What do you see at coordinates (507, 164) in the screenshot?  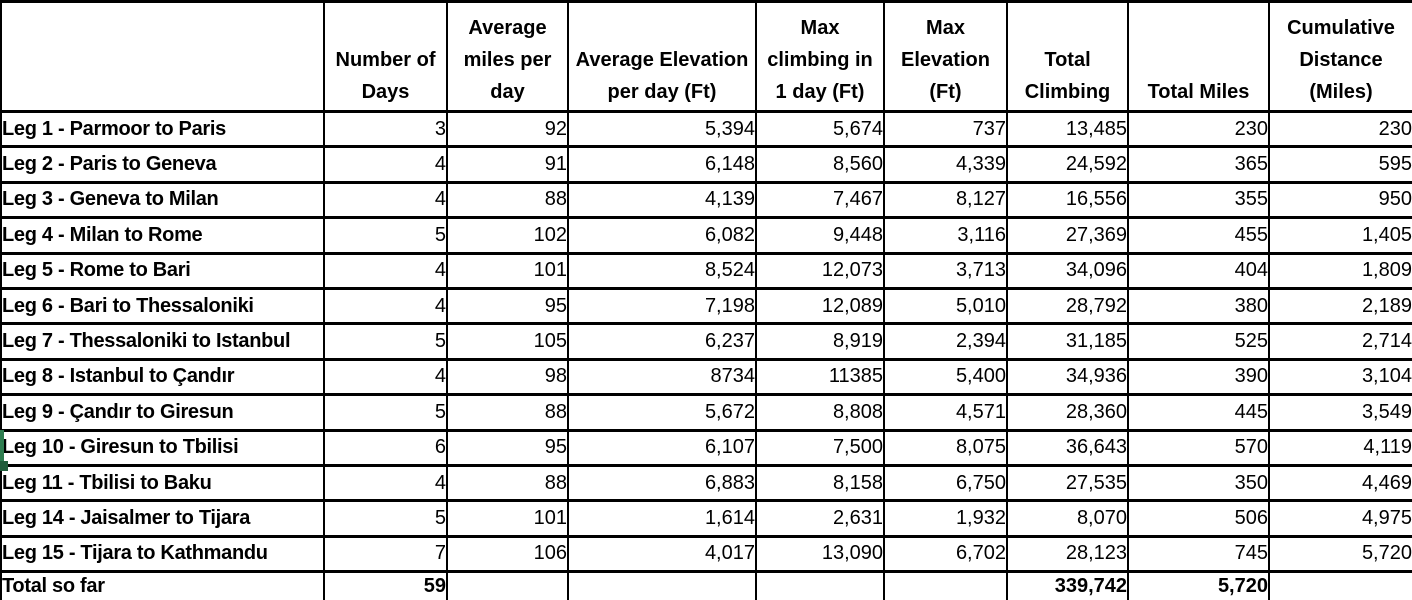 I see `cell-avg_miles: 91` at bounding box center [507, 164].